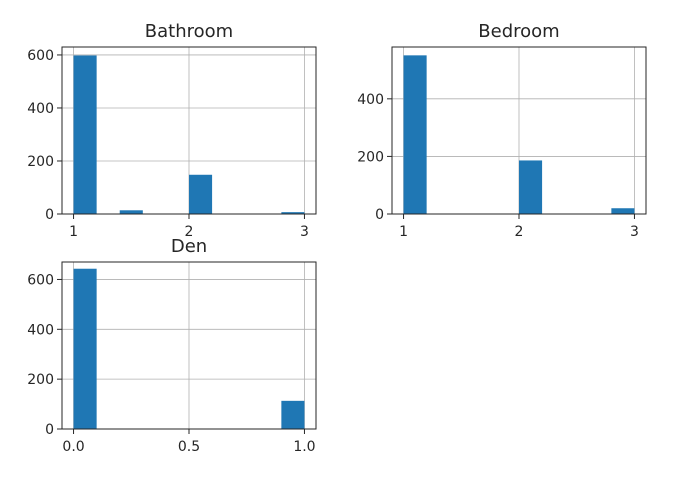 This screenshot has width=681, height=483. I want to click on den-y-tick-label: 0, so click(49, 430).